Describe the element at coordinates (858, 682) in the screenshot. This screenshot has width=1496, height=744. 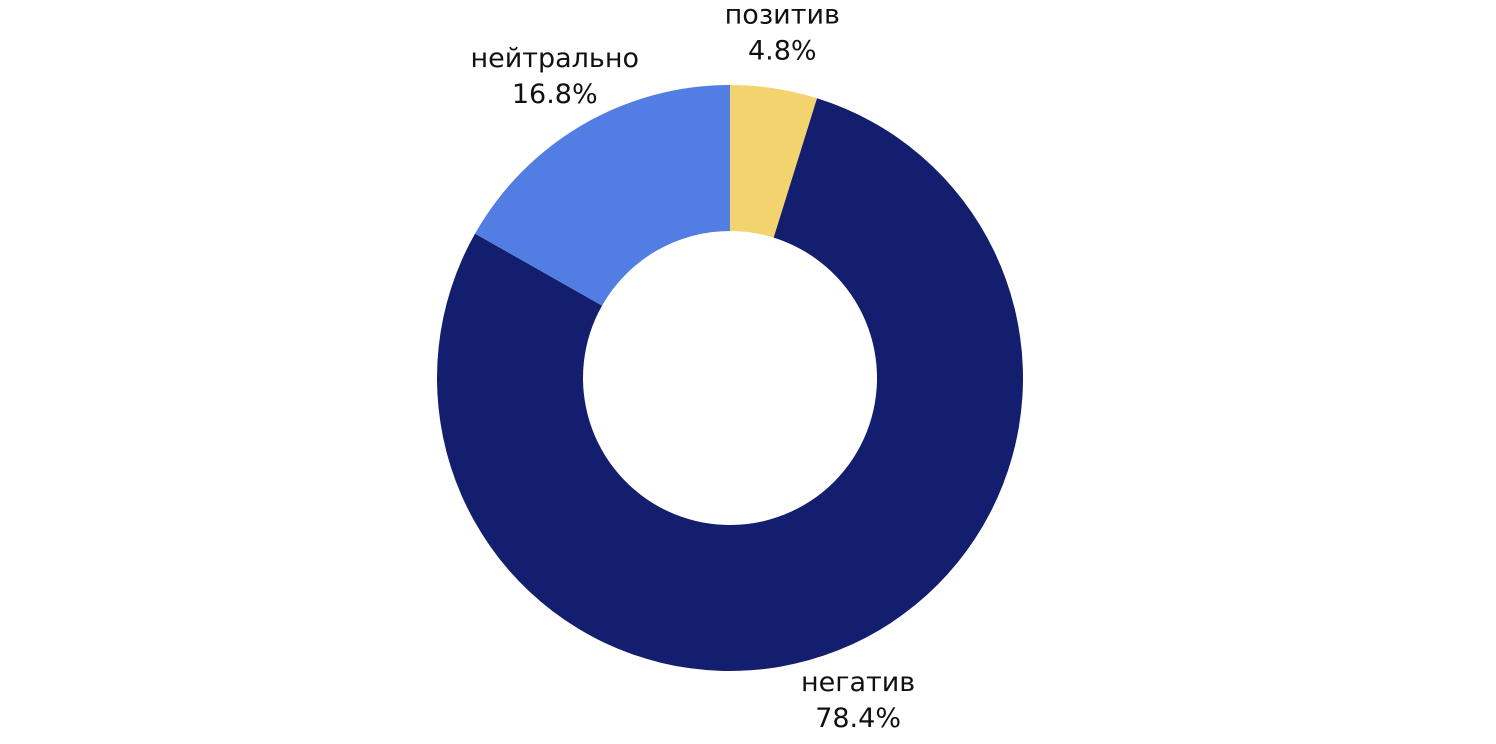
I see `slice-label: негатив` at that location.